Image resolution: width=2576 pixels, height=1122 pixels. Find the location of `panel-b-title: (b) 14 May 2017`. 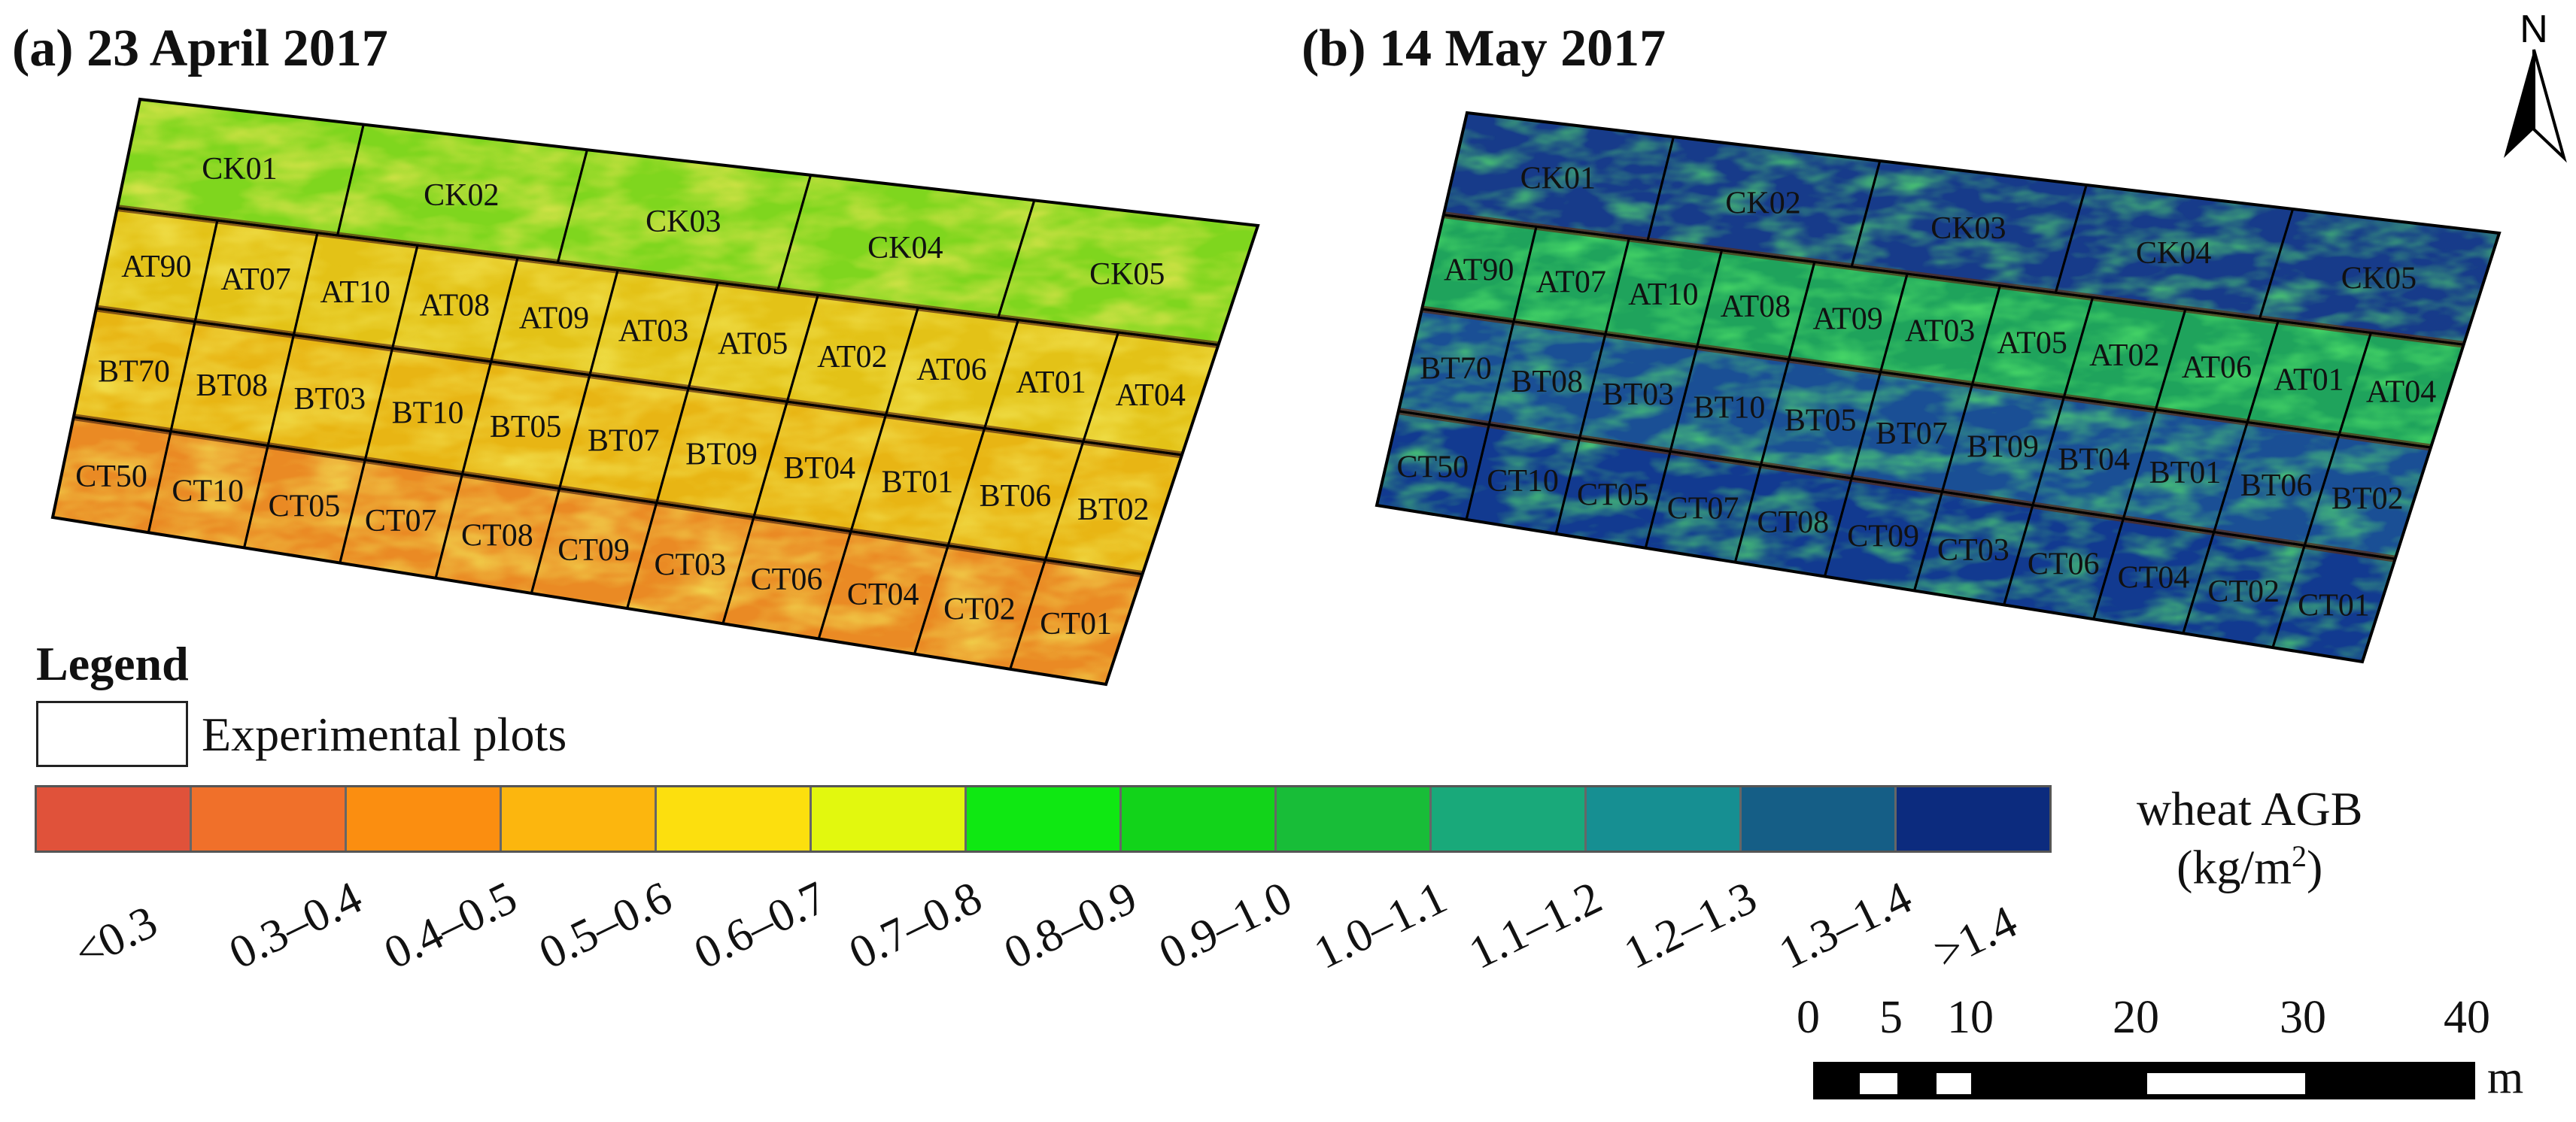

panel-b-title: (b) 14 May 2017 is located at coordinates (1484, 48).